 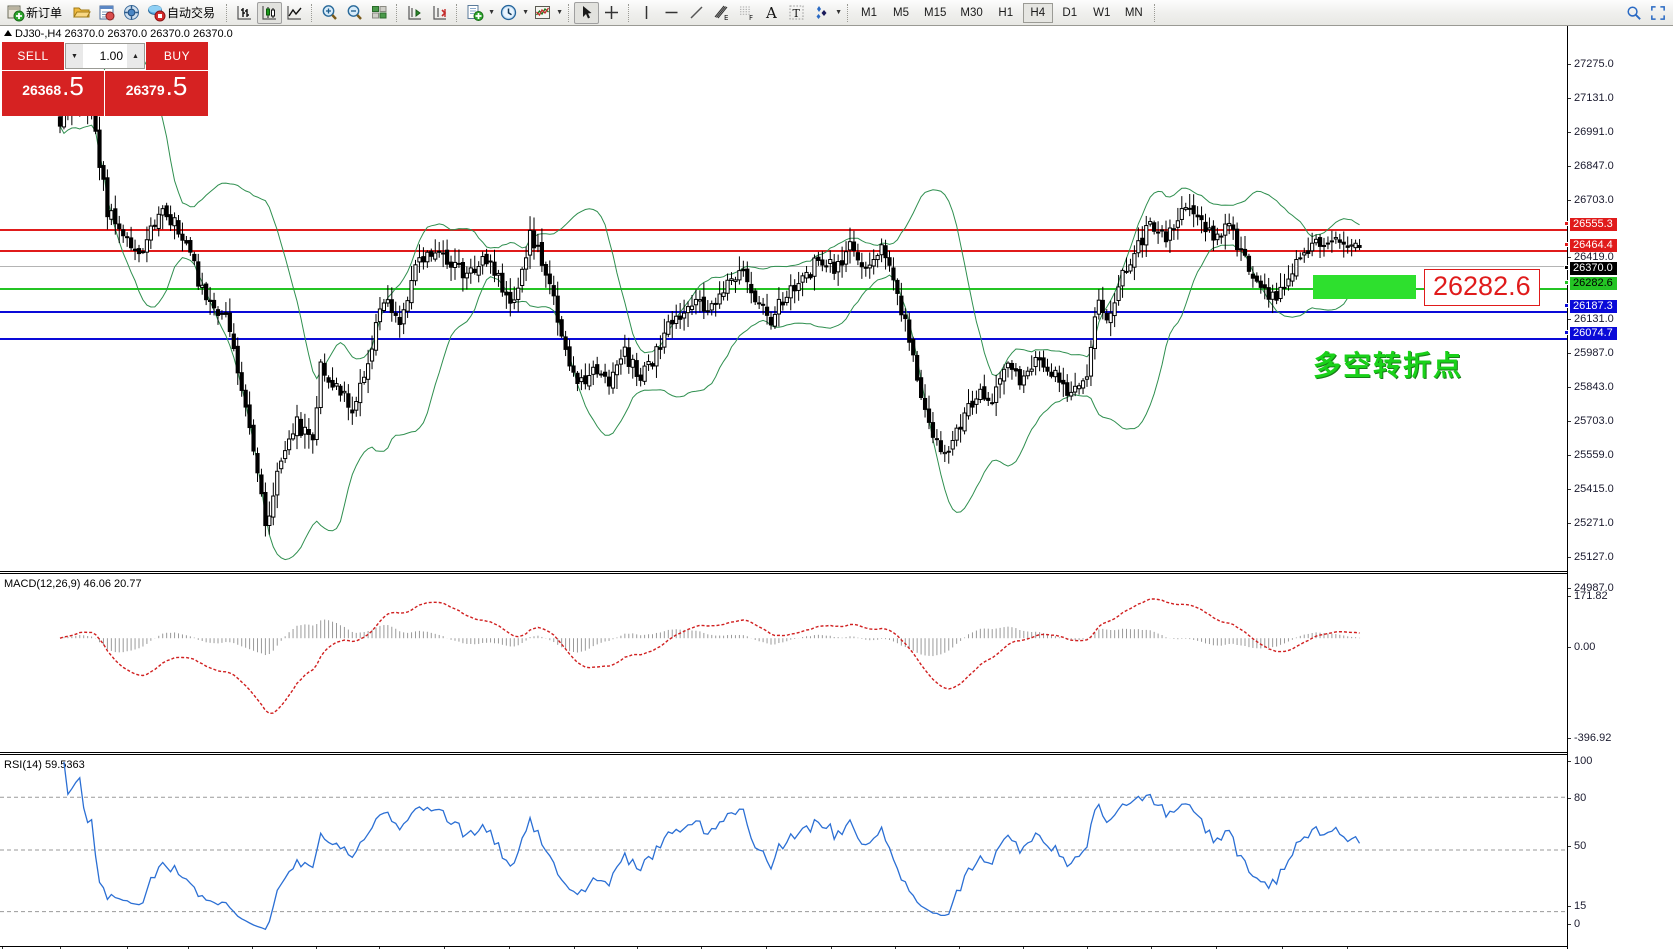 What do you see at coordinates (587, 12) in the screenshot?
I see `cursor-icon` at bounding box center [587, 12].